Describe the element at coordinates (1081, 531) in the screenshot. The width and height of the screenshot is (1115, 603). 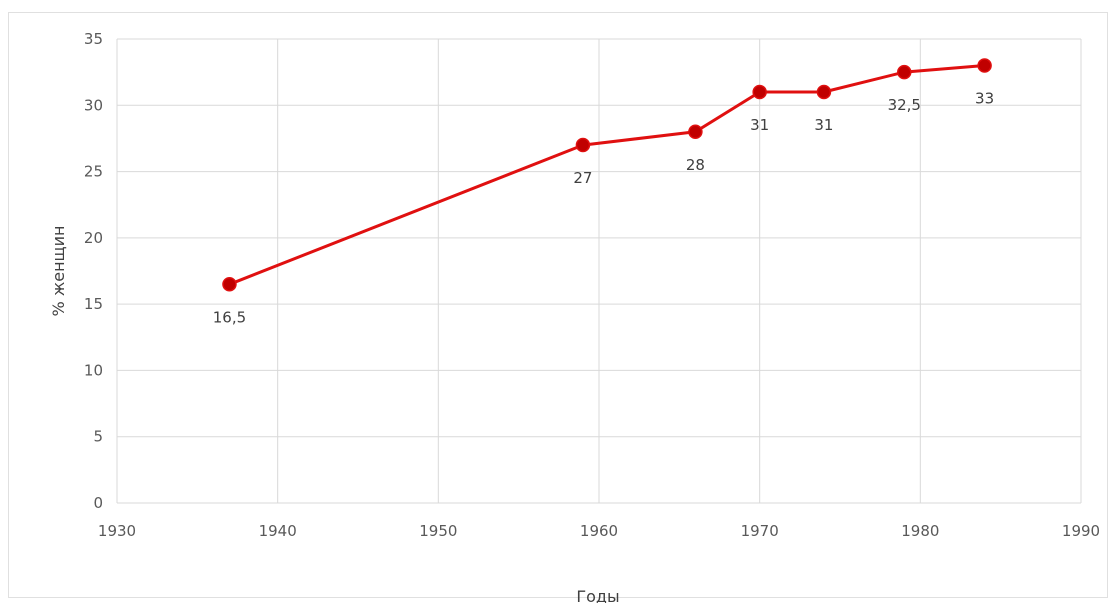
I see `x-tick-label: 1990` at that location.